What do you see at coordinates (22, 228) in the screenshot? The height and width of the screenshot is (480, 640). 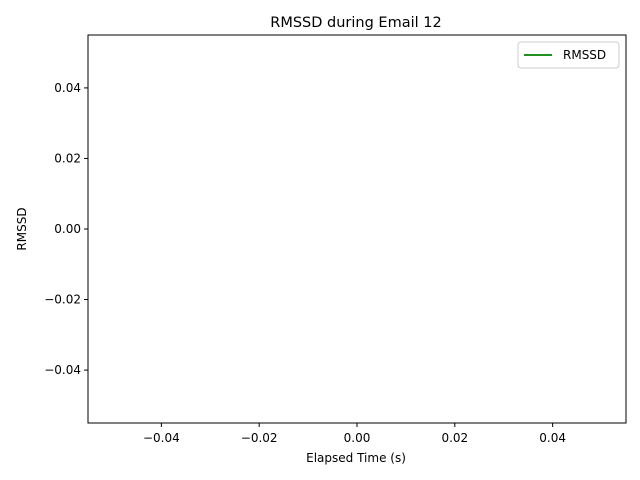 I see `y-axis-label: RMSSD` at bounding box center [22, 228].